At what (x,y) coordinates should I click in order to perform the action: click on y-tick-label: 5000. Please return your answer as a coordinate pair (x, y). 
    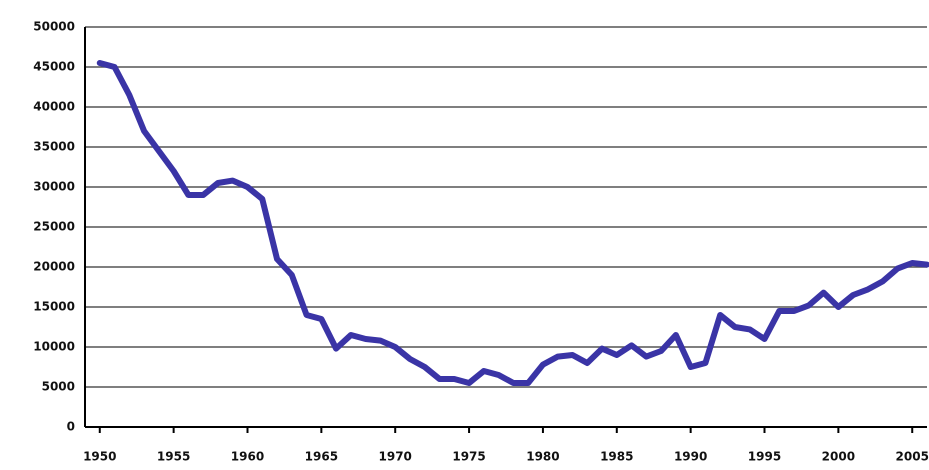
    Looking at the image, I should click on (58, 387).